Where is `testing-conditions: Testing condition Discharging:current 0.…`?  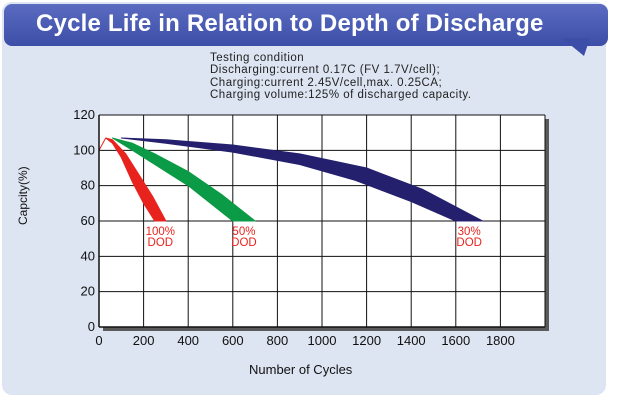
testing-conditions: Testing condition Discharging:current 0.… is located at coordinates (341, 76).